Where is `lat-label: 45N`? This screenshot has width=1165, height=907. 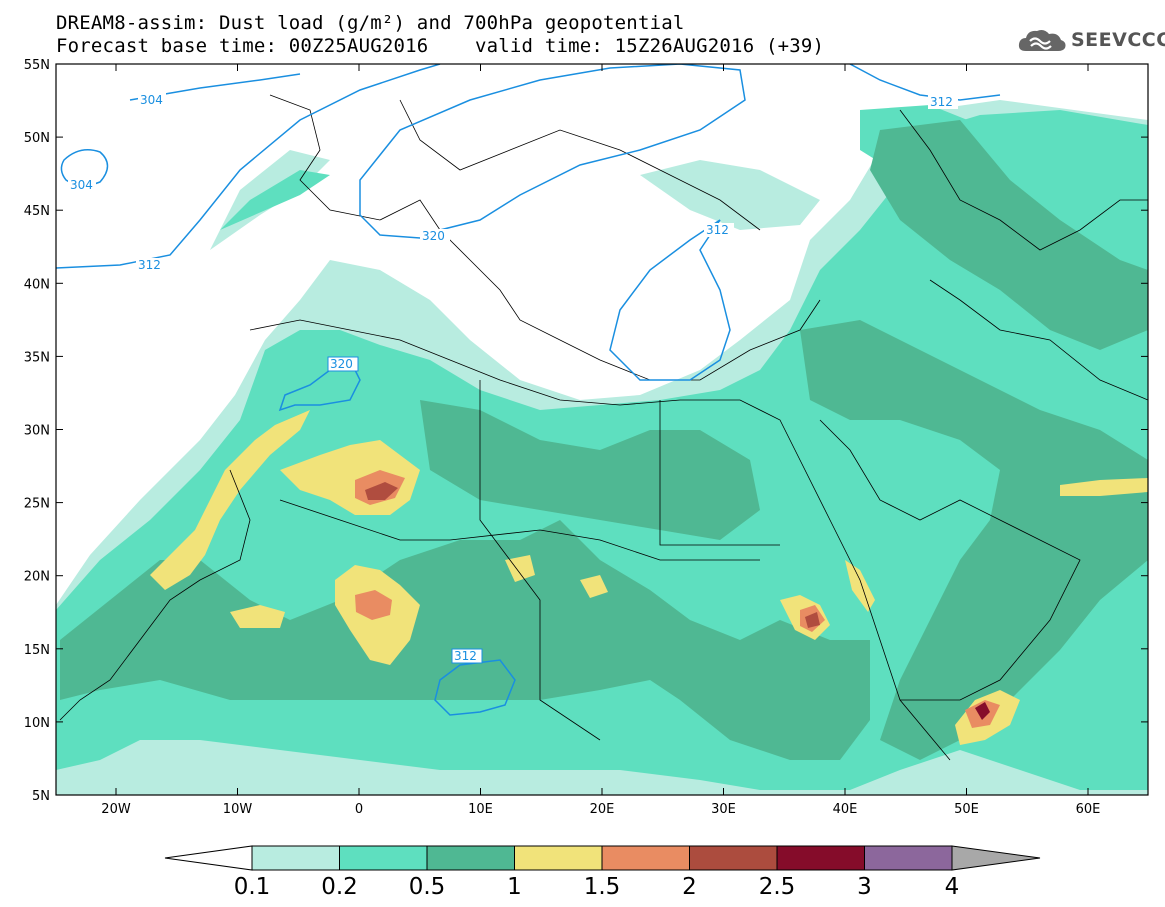 lat-label: 45N is located at coordinates (37, 211).